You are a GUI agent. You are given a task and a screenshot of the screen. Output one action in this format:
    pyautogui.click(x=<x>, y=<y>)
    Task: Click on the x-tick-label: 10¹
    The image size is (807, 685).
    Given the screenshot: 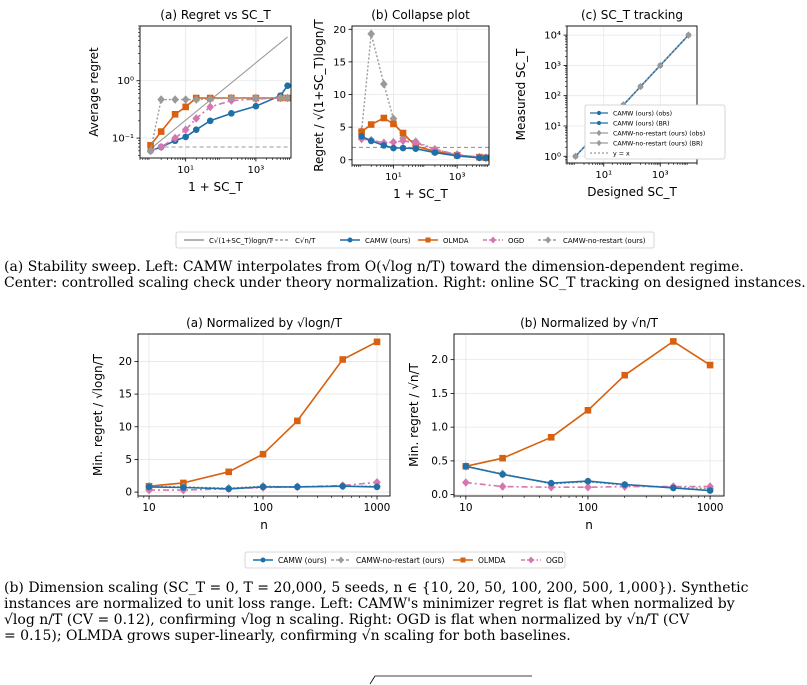 What is the action you would take?
    pyautogui.click(x=603, y=175)
    